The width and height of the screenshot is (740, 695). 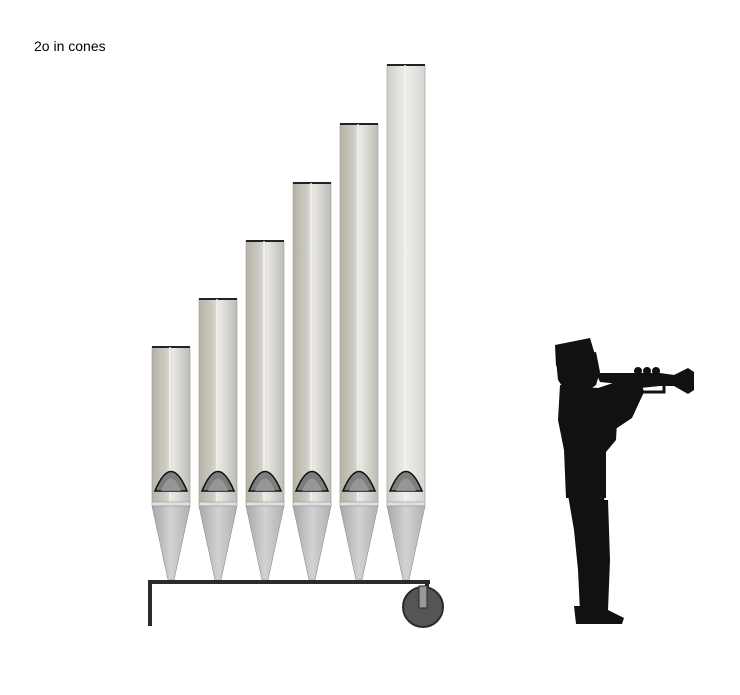 I want to click on caption-label: 2o in cones, so click(x=70, y=46).